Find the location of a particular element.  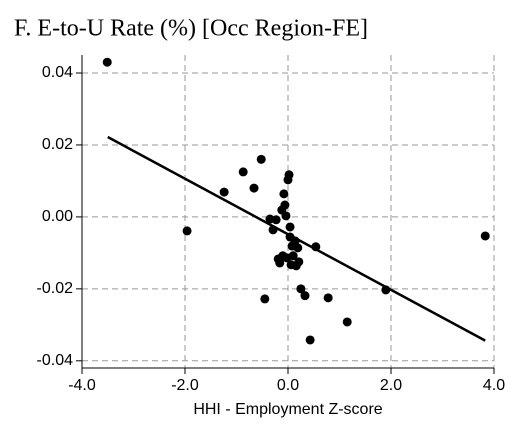

y-tick-label: 0.00 is located at coordinates (57, 216).